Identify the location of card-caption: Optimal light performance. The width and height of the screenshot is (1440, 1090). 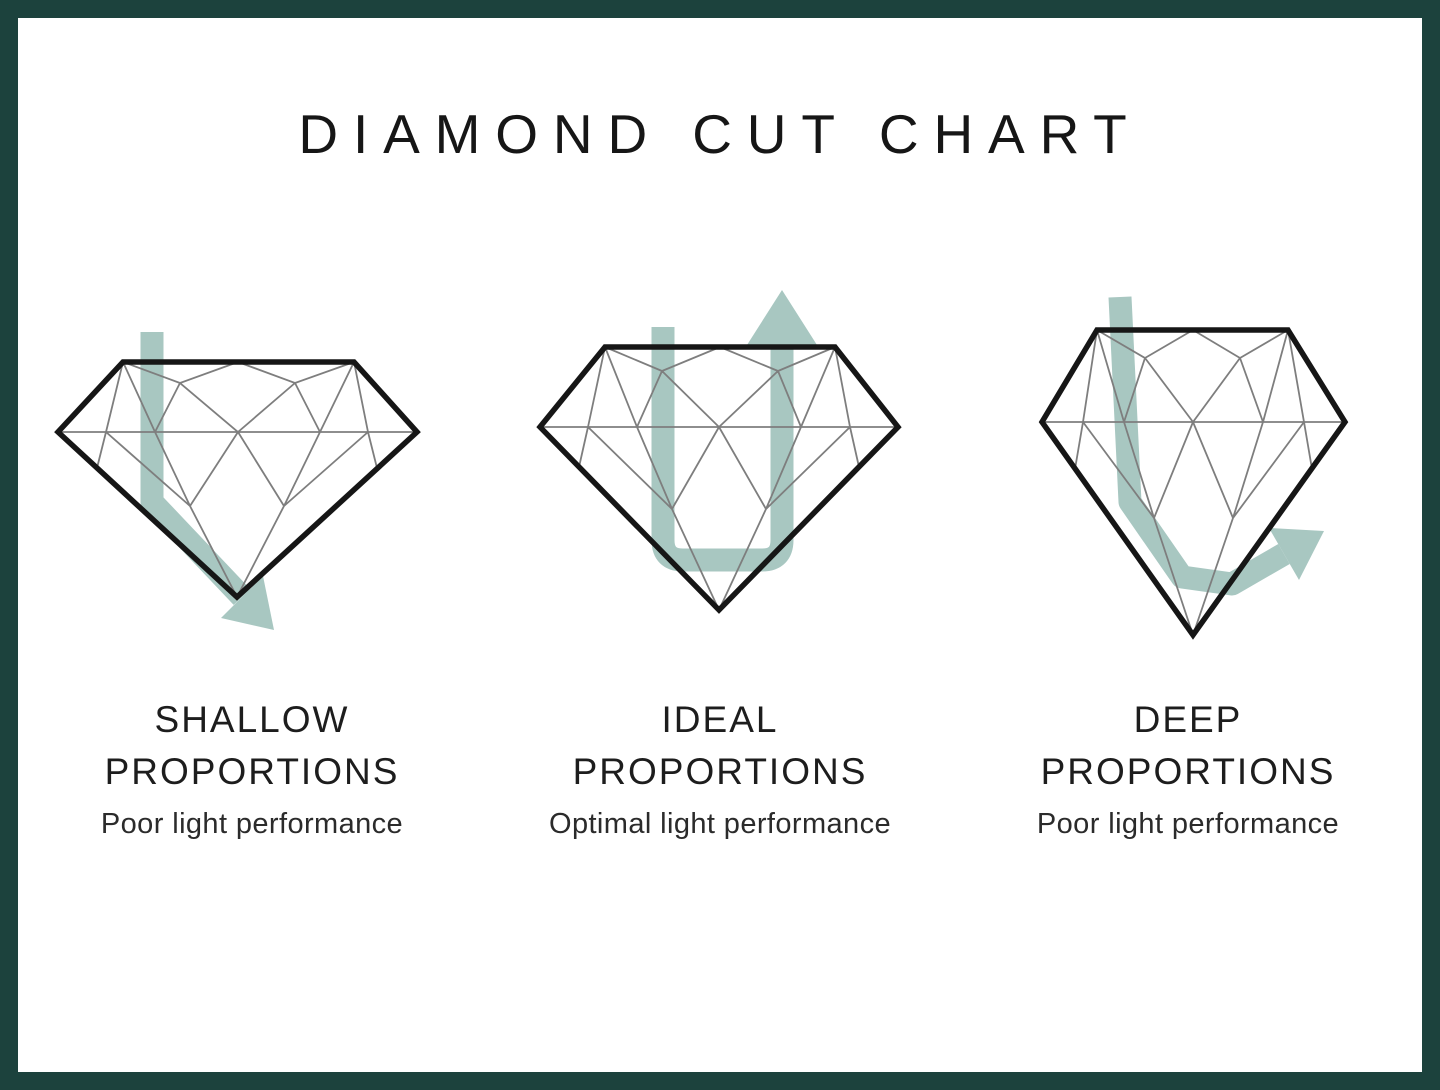
(720, 823).